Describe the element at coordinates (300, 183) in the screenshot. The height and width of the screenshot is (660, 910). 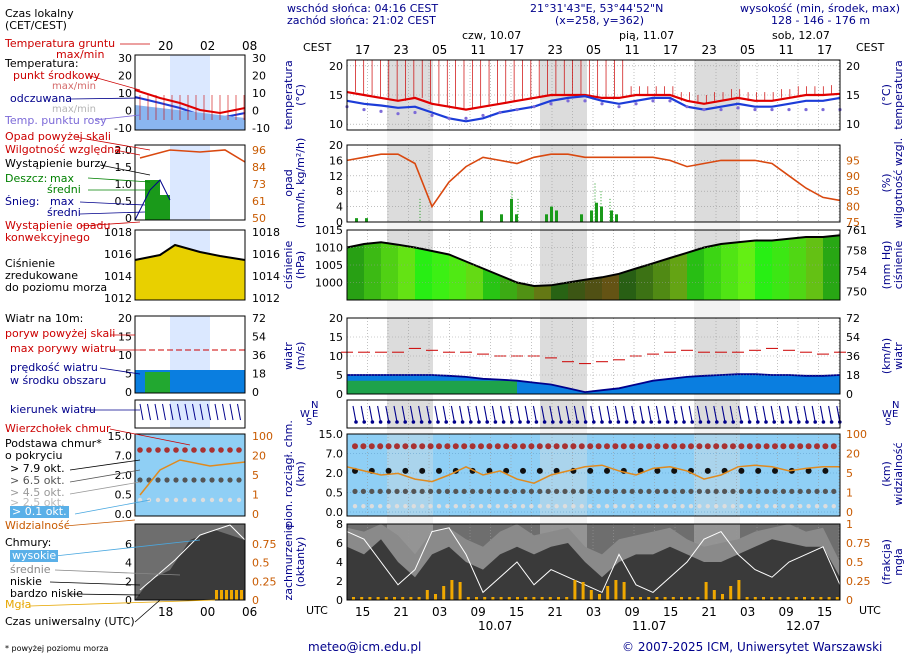
I see `precip-axis-label-2: (mm/h, kg/m²/h)` at that location.